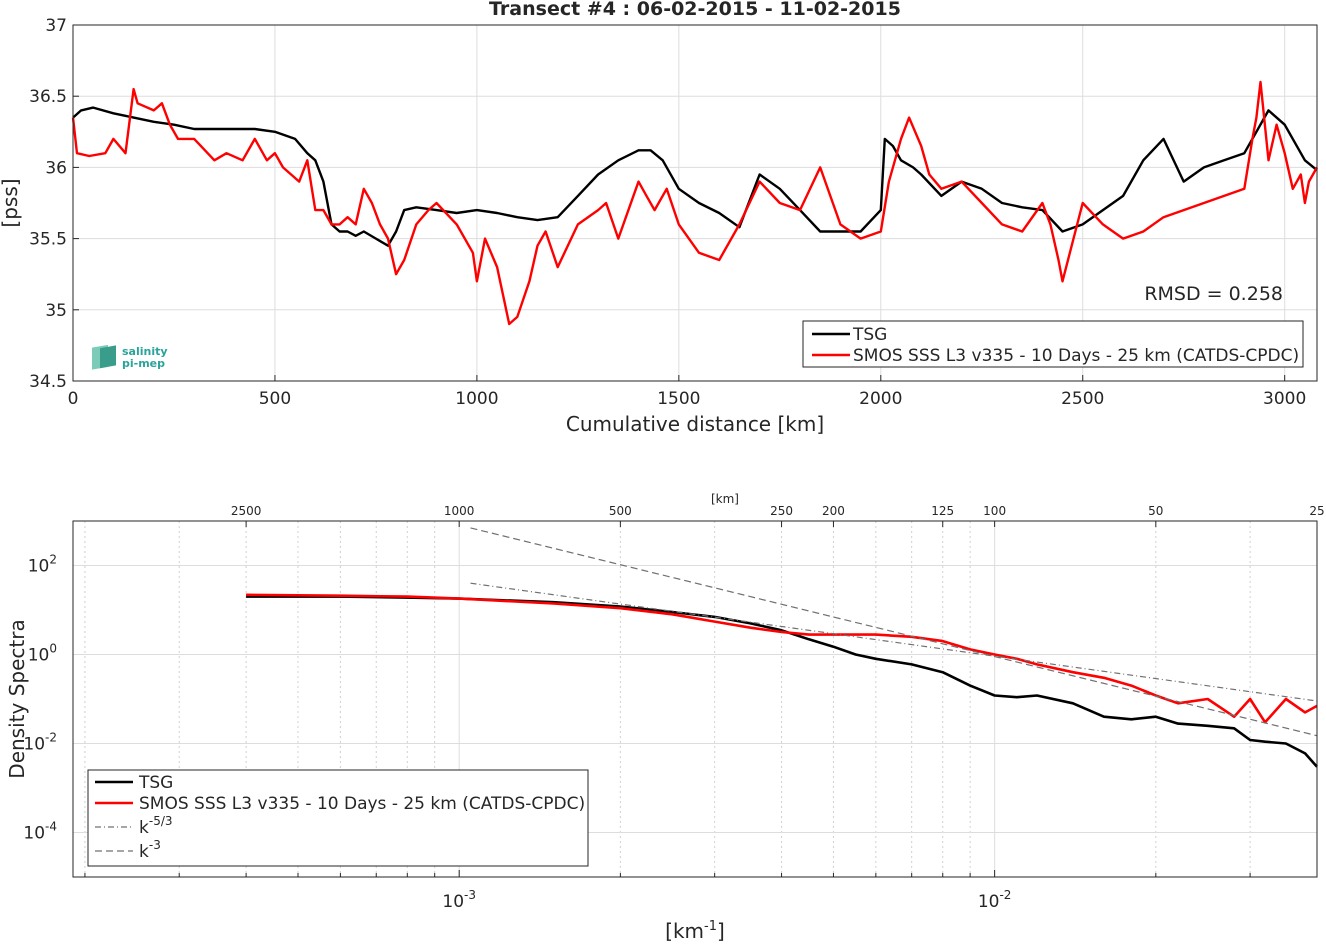 The height and width of the screenshot is (946, 1326). I want to click on transect-x-tick-label: 2500, so click(1082, 399).